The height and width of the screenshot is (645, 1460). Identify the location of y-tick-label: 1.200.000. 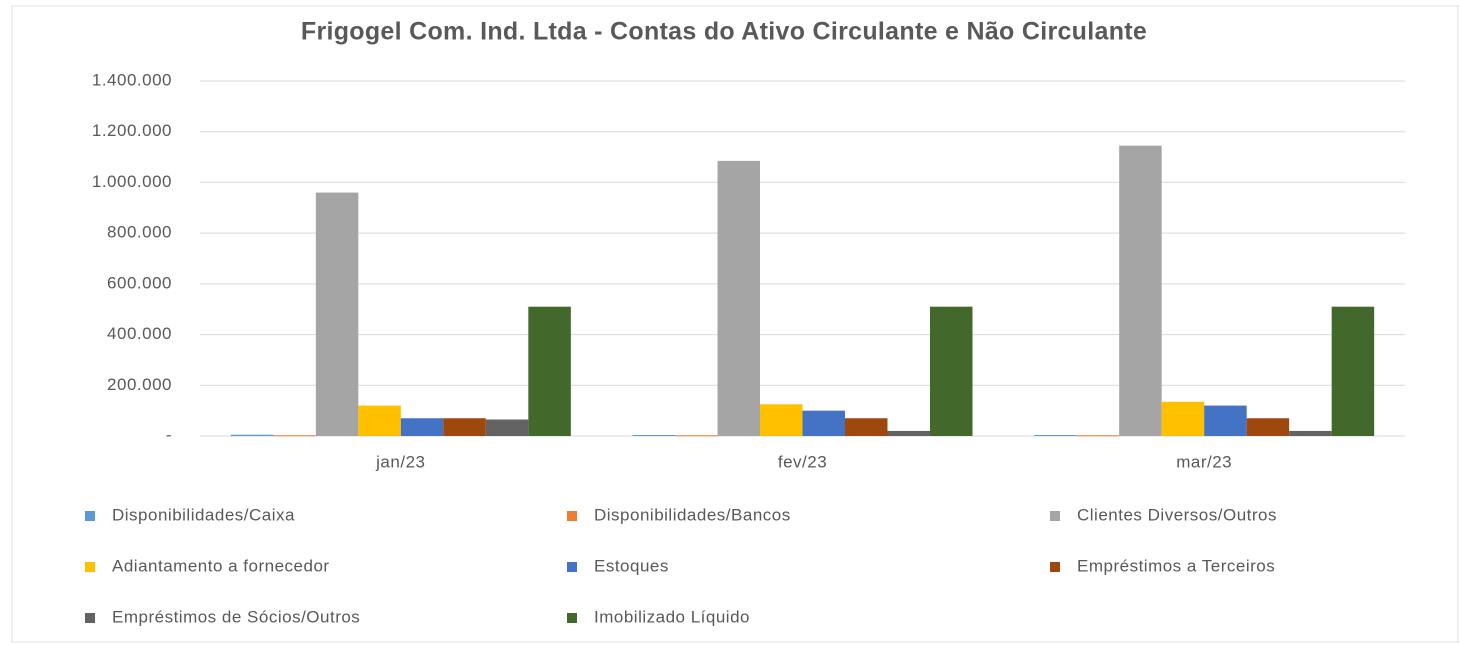
(132, 130).